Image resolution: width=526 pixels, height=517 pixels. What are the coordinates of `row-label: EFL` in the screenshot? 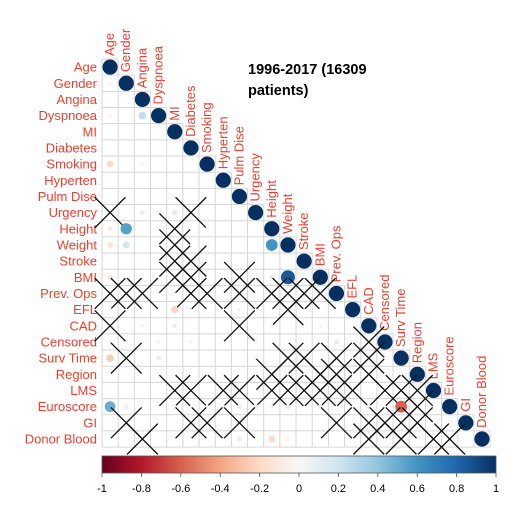 It's located at (85, 309).